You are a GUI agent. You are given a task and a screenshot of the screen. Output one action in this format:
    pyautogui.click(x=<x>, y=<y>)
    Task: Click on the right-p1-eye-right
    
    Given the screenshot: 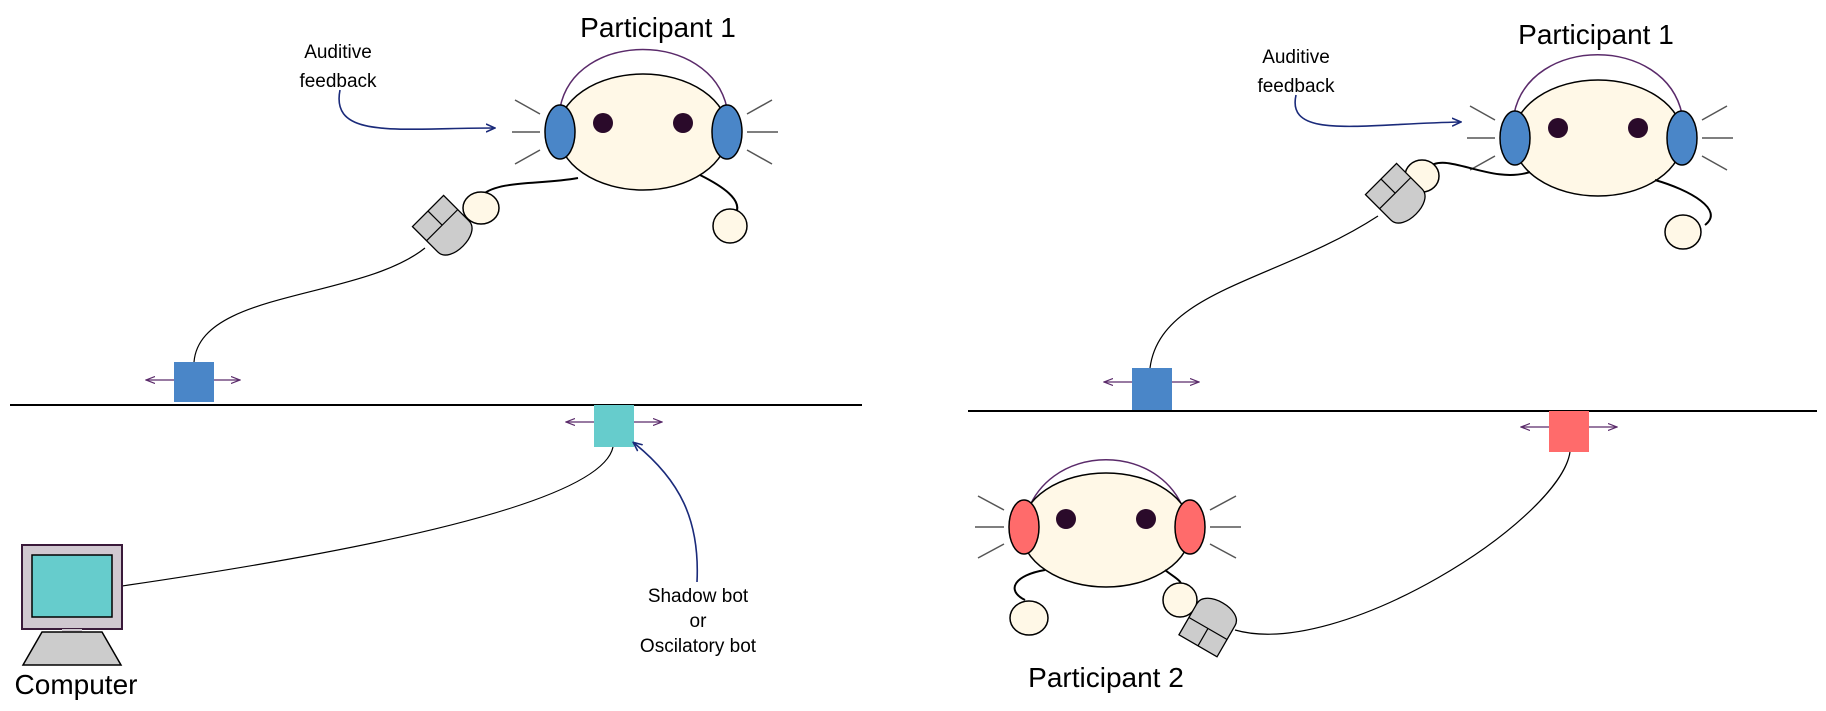 What is the action you would take?
    pyautogui.click(x=1638, y=128)
    